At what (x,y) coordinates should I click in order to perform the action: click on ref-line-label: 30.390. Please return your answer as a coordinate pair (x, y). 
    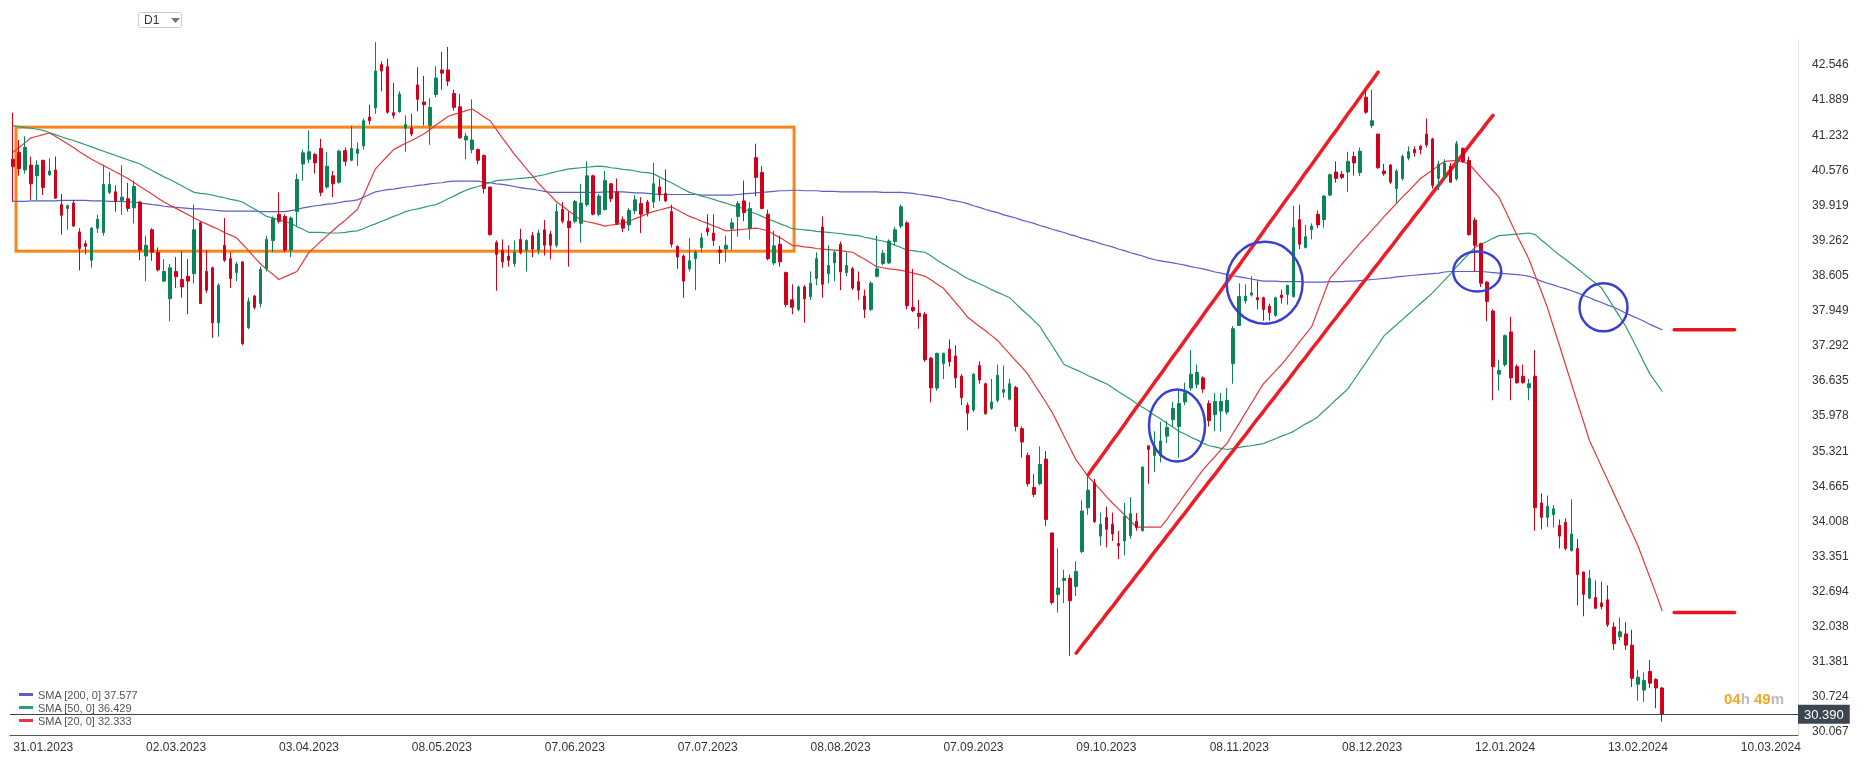
    Looking at the image, I should click on (1824, 714).